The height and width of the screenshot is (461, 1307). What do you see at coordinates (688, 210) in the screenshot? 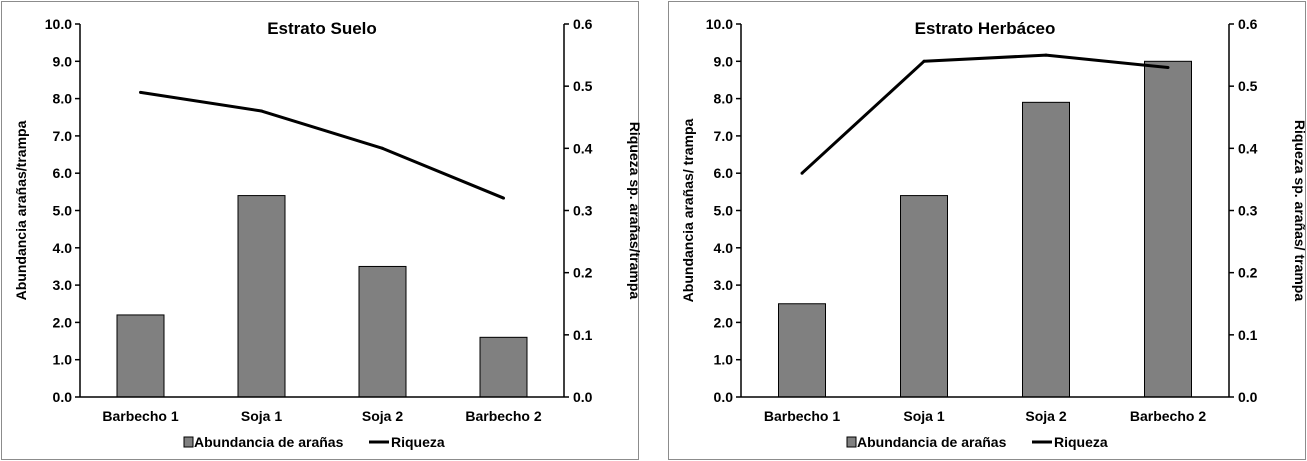
I see `y-axis-label: Abundancia arañas/ trampa` at bounding box center [688, 210].